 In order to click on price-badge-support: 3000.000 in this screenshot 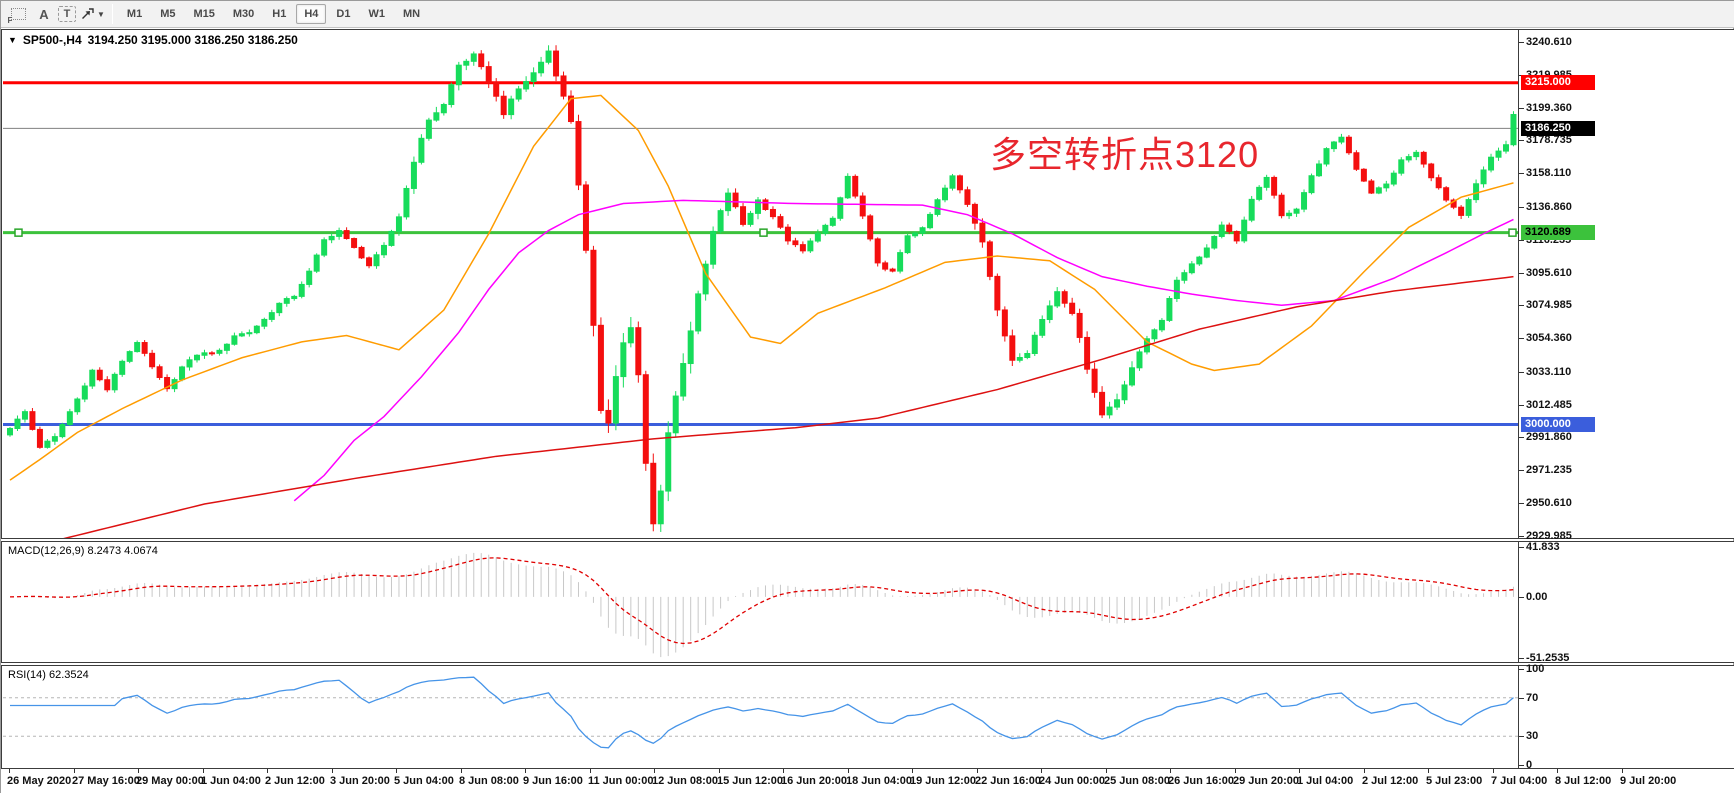, I will do `click(1558, 424)`.